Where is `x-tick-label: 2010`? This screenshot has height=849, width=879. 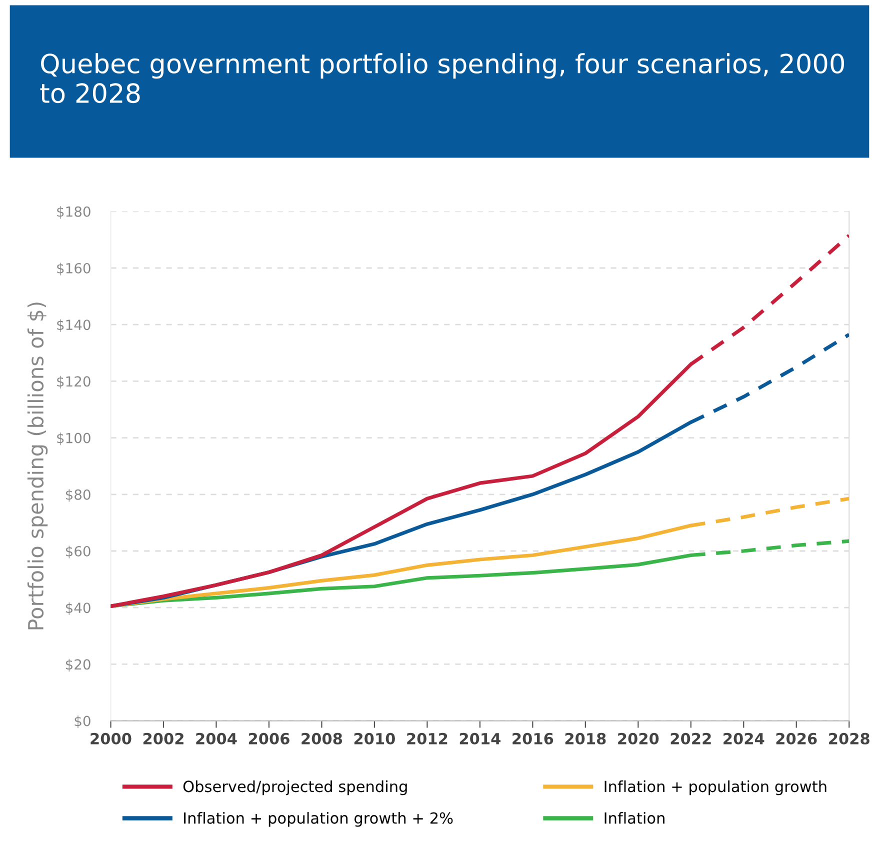 x-tick-label: 2010 is located at coordinates (374, 738).